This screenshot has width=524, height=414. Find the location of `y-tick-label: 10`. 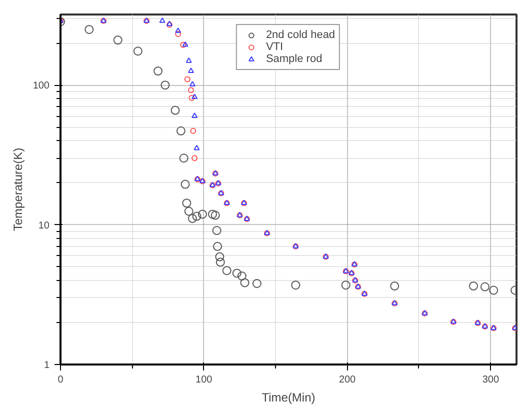

y-tick-label: 10 is located at coordinates (44, 226).